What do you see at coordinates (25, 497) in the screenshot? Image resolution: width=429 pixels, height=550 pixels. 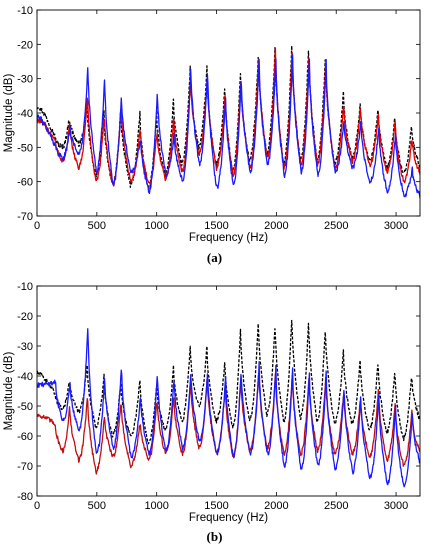 I see `y-tick-label: -80` at bounding box center [25, 497].